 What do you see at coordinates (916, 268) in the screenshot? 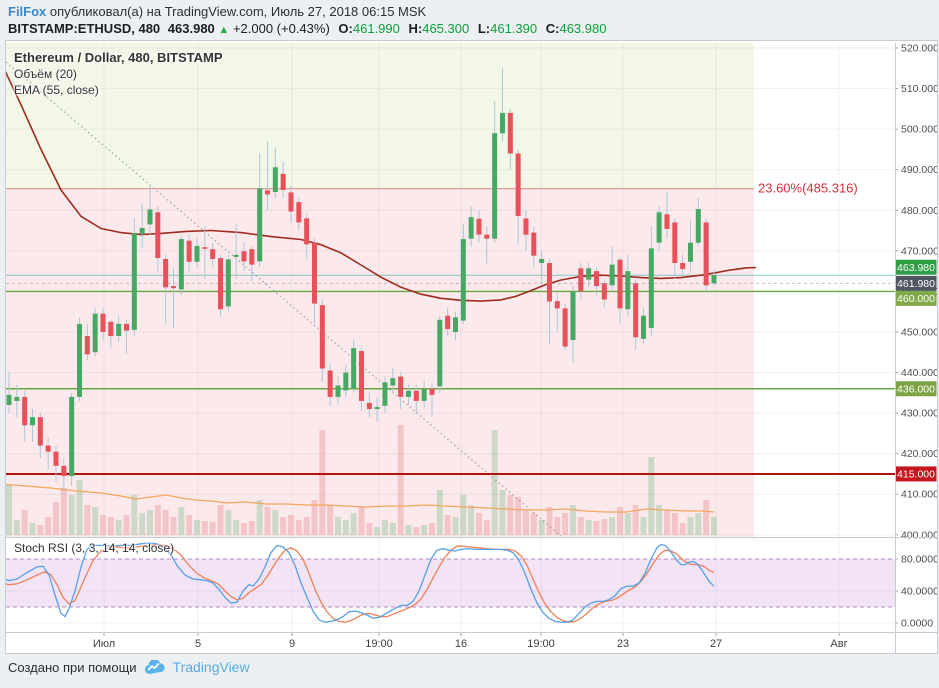
I see `svg-text: 463.980` at bounding box center [916, 268].